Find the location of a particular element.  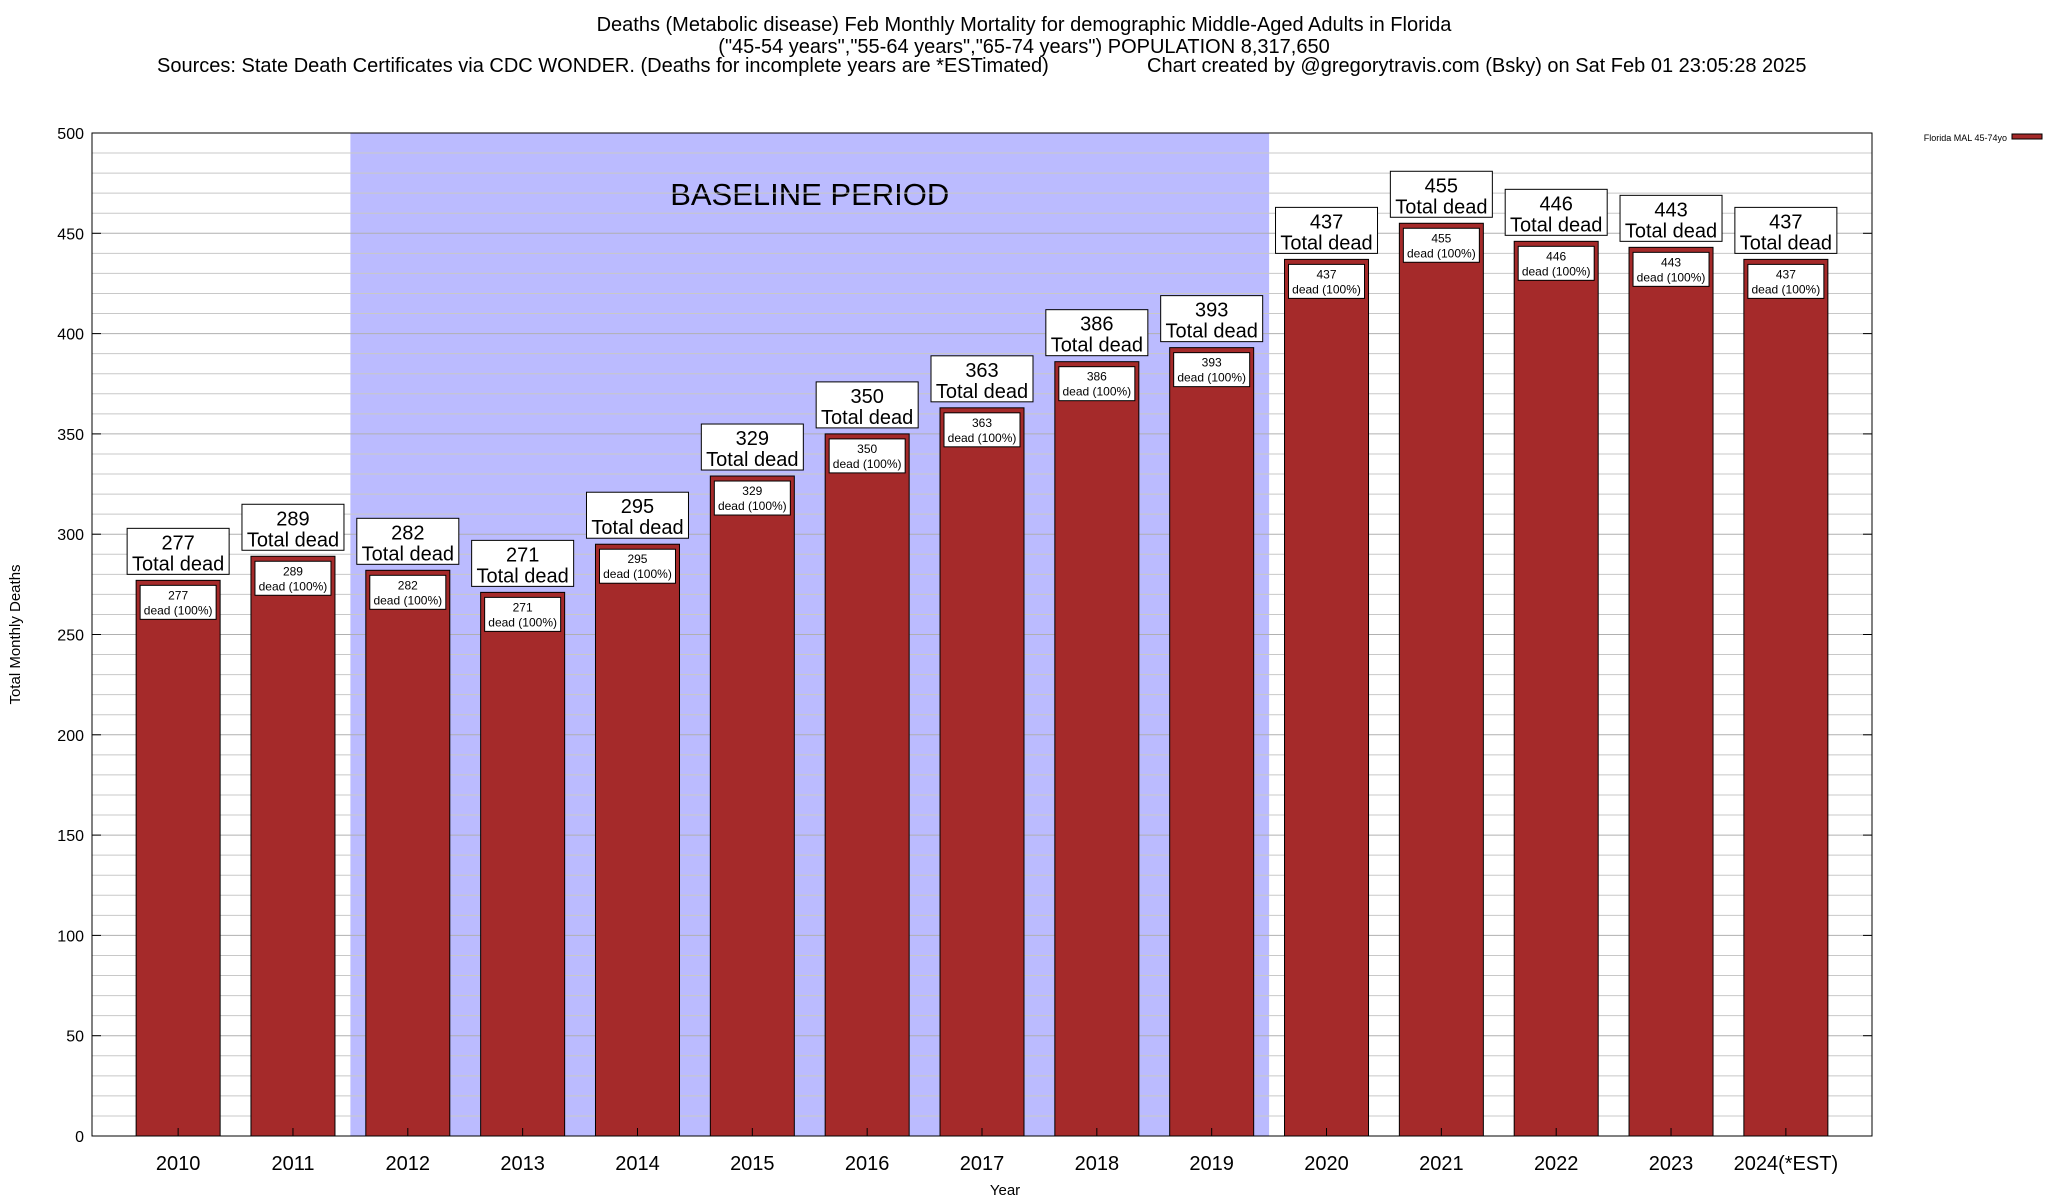

inner-label-value: 443 is located at coordinates (1671, 262).